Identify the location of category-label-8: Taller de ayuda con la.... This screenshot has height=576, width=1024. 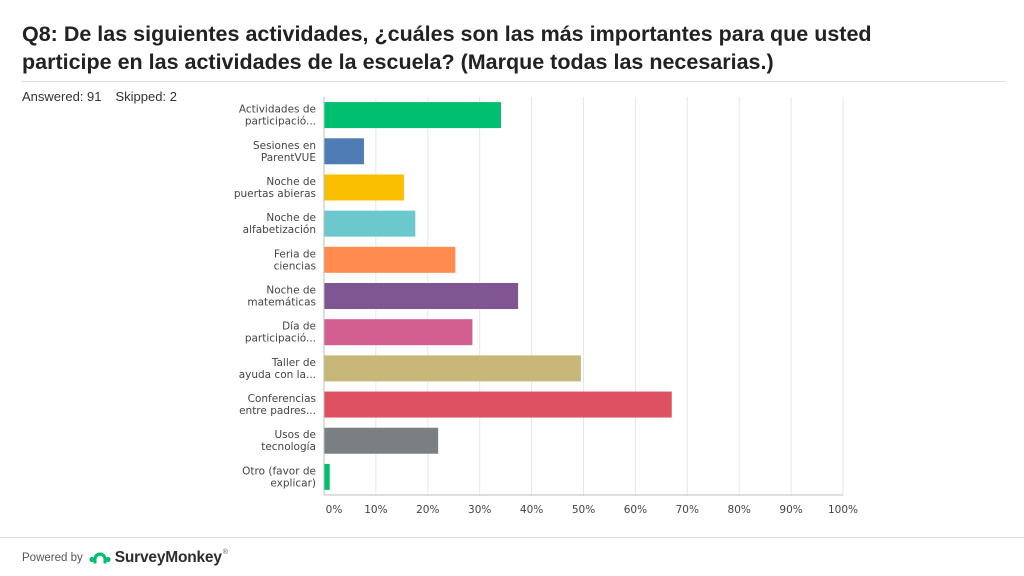
(277, 369).